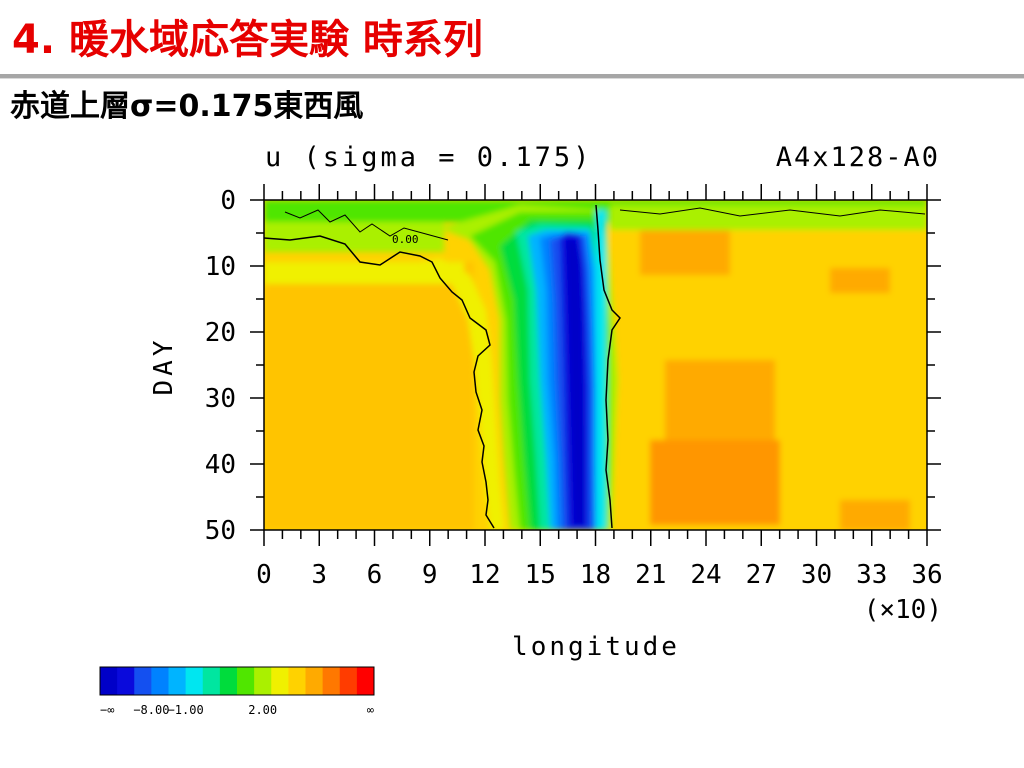 The image size is (1024, 768). Describe the element at coordinates (319, 575) in the screenshot. I see `x-tick-label: 3` at that location.